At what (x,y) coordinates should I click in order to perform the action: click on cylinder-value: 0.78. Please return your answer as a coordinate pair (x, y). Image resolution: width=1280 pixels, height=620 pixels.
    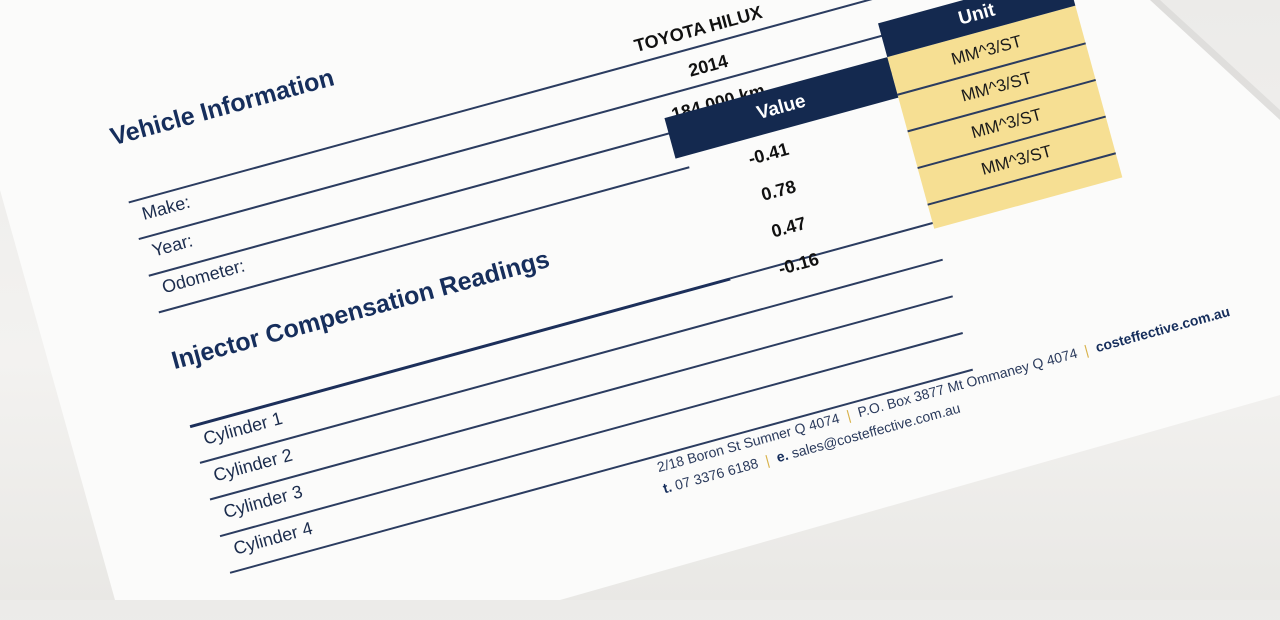
    Looking at the image, I should click on (779, 190).